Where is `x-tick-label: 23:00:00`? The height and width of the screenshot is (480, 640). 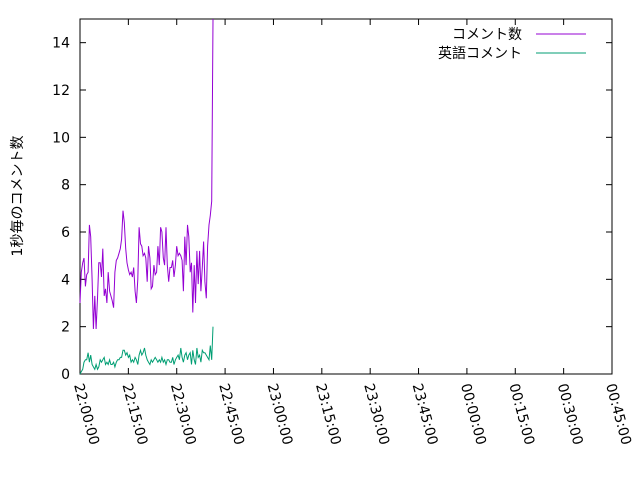
x-tick-label: 23:00:00 is located at coordinates (280, 414).